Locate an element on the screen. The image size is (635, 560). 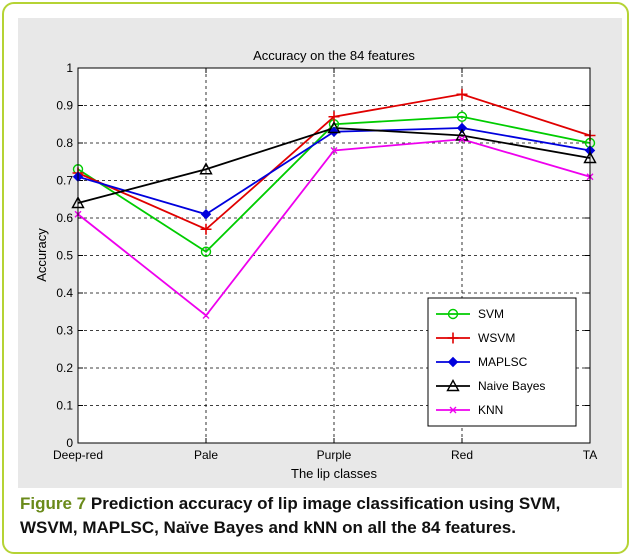
y-tick-label: 0.8 is located at coordinates (64, 143).